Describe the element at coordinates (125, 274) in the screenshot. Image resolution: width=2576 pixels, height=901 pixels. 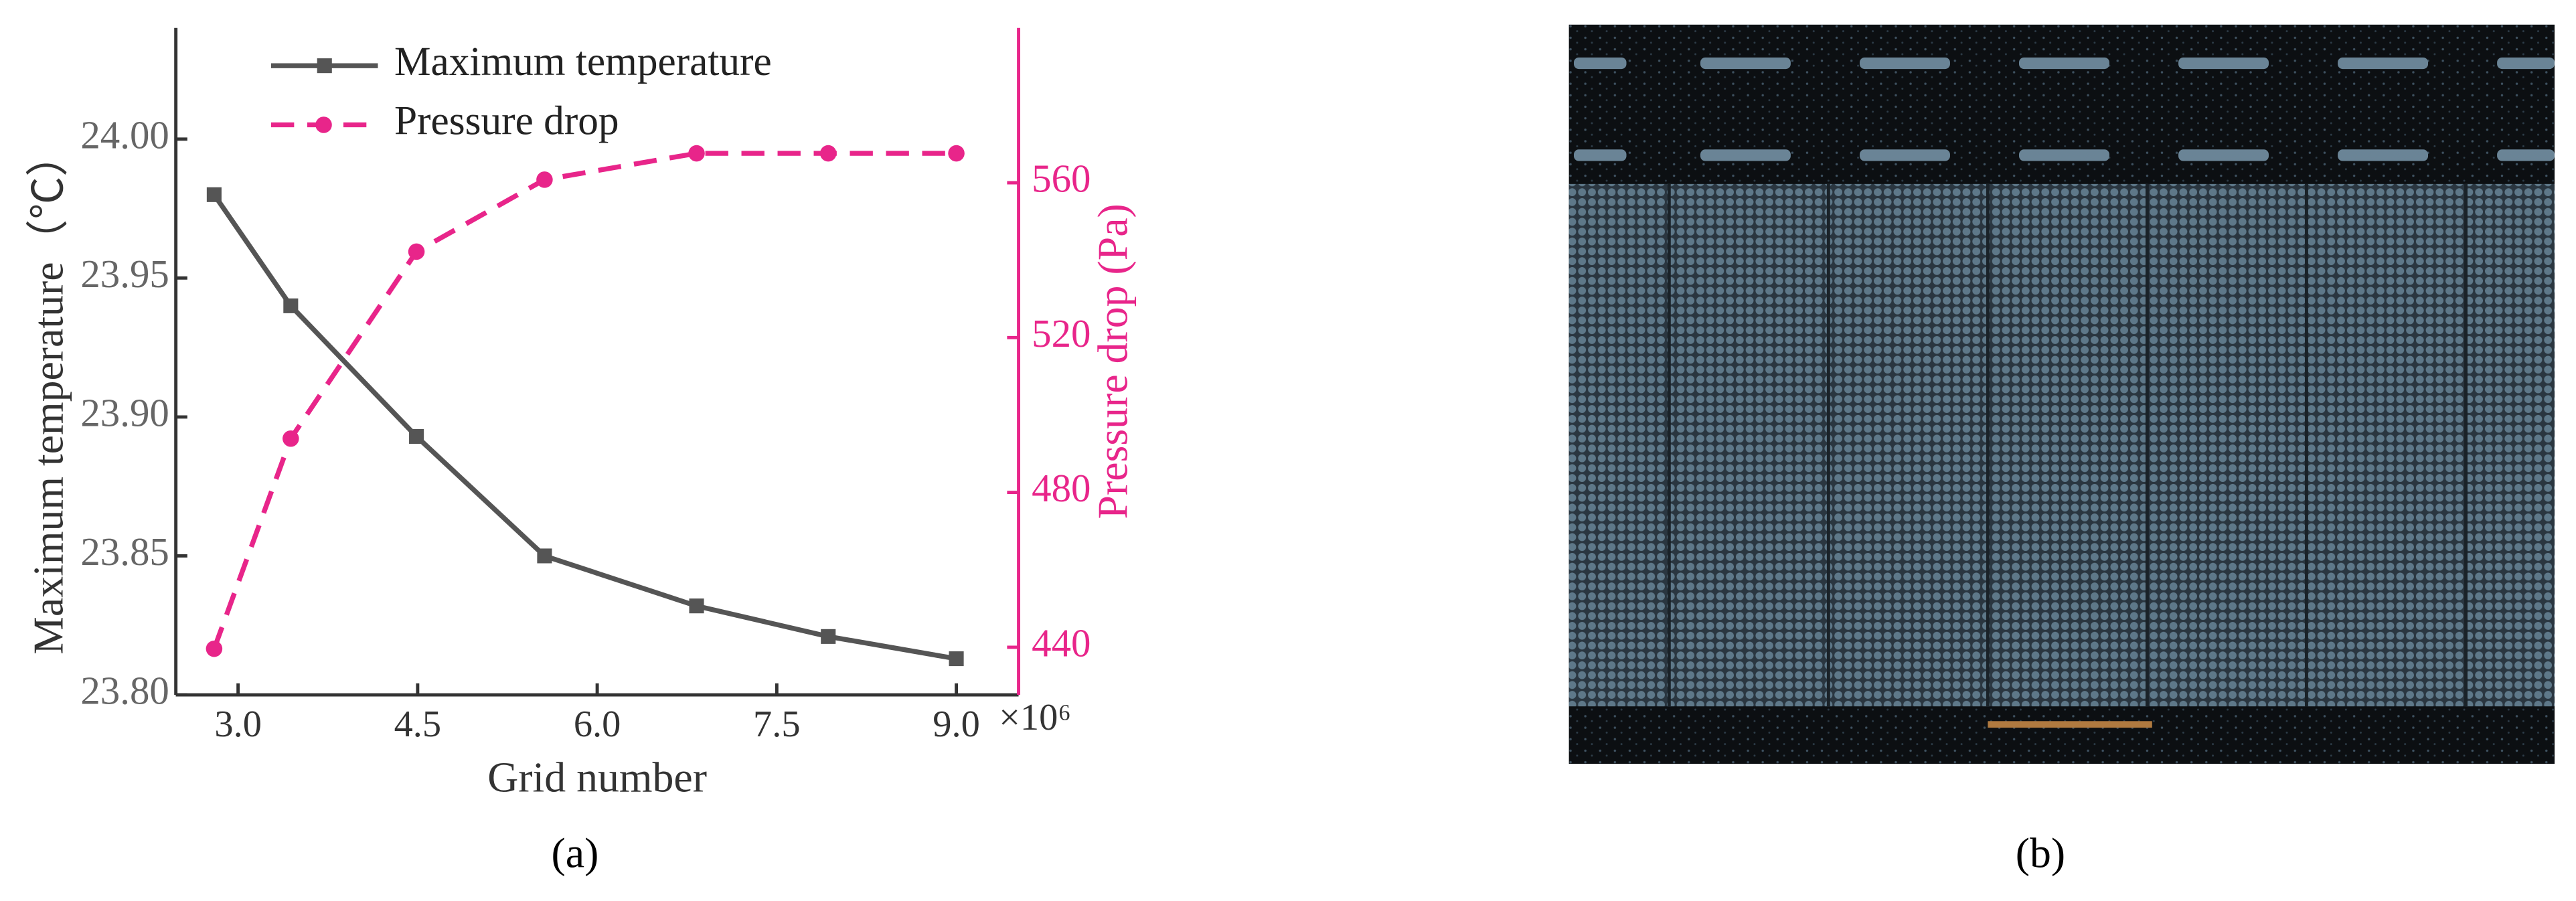
I see `y-tick-label: 23.95` at that location.